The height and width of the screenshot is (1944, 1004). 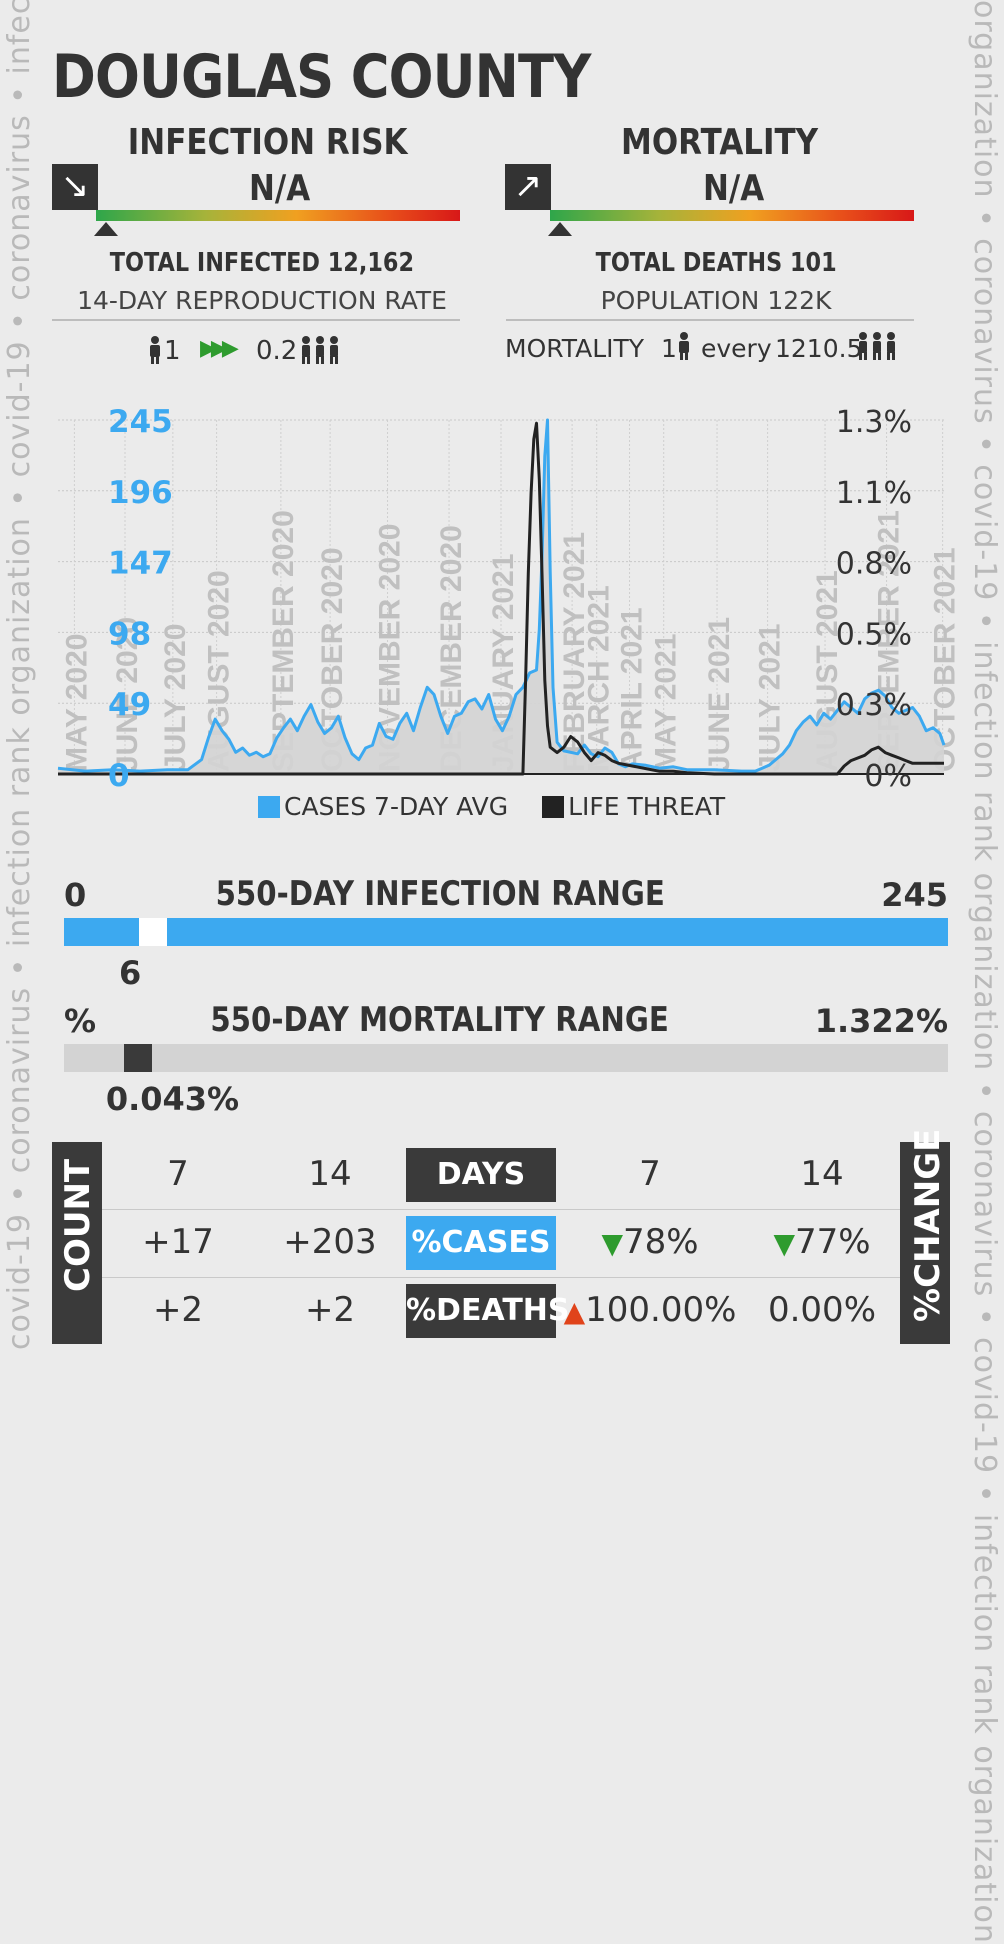 I want to click on y-right-tick: 0.8%, so click(x=874, y=564).